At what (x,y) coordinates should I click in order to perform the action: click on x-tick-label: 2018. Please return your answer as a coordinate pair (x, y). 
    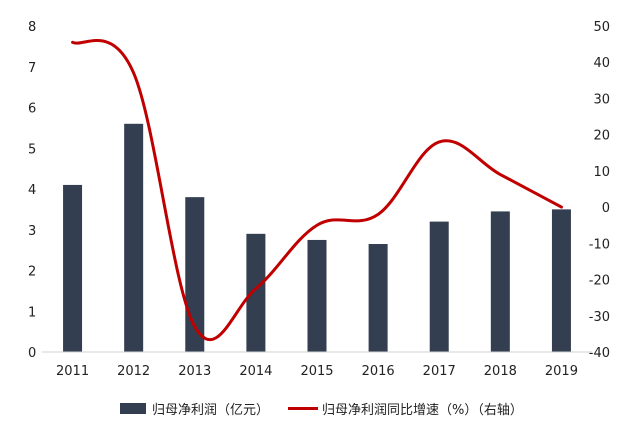
    Looking at the image, I should click on (500, 371).